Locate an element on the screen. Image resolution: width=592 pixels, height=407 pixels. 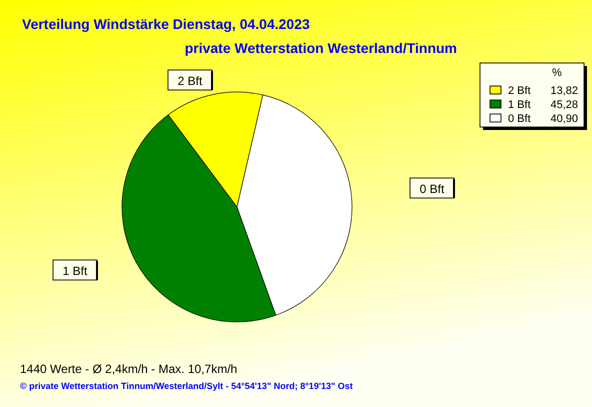
data-label: 40,90 is located at coordinates (564, 119).